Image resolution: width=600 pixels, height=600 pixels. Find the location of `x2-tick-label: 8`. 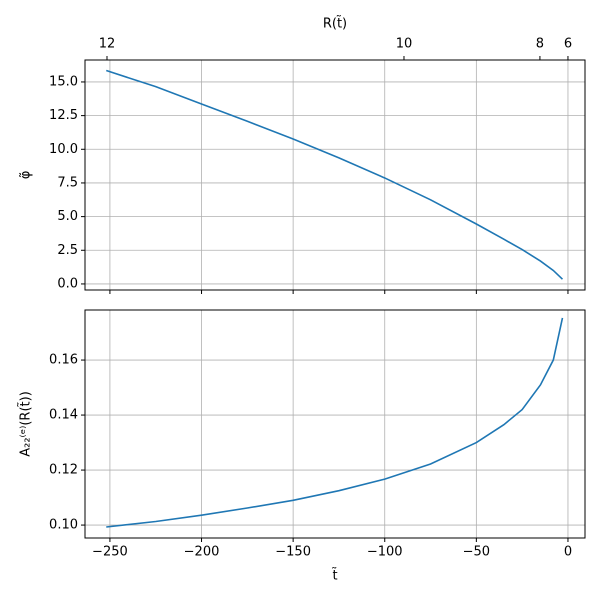

x2-tick-label: 8 is located at coordinates (540, 44).